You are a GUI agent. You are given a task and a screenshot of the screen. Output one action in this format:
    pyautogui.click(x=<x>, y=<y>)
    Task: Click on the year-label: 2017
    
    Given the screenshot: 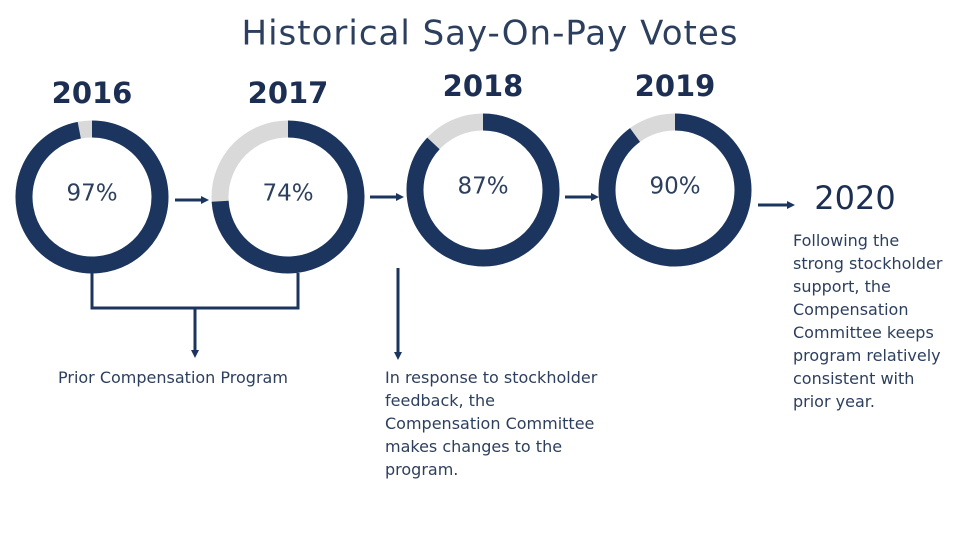 What is the action you would take?
    pyautogui.click(x=288, y=93)
    